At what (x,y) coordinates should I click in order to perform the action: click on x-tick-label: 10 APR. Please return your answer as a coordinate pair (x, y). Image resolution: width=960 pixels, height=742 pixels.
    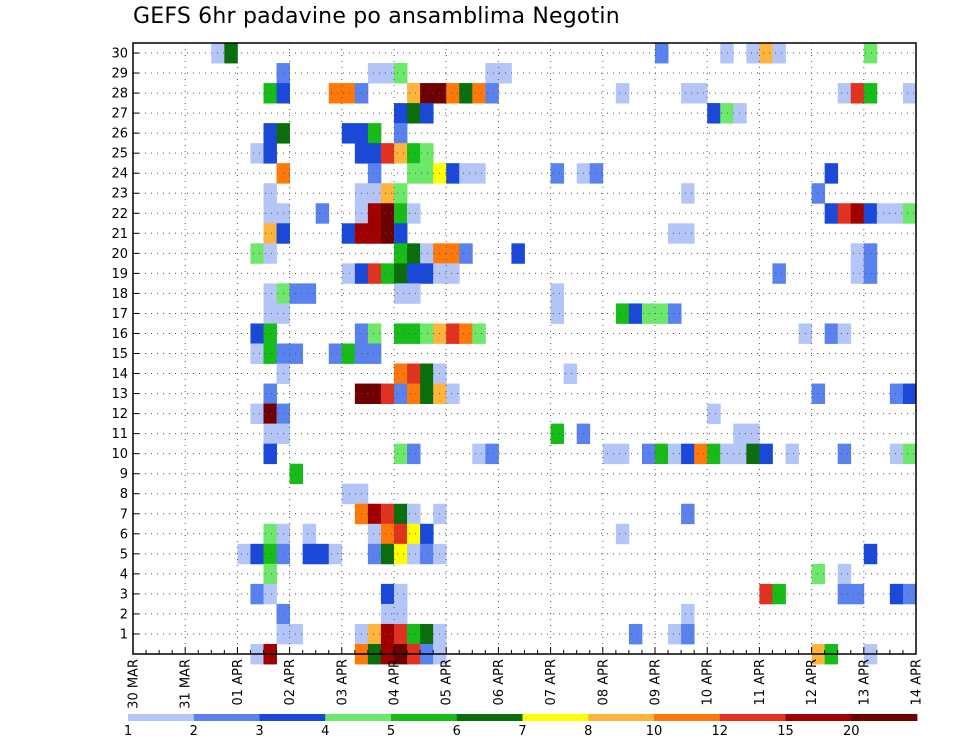
    Looking at the image, I should click on (708, 682).